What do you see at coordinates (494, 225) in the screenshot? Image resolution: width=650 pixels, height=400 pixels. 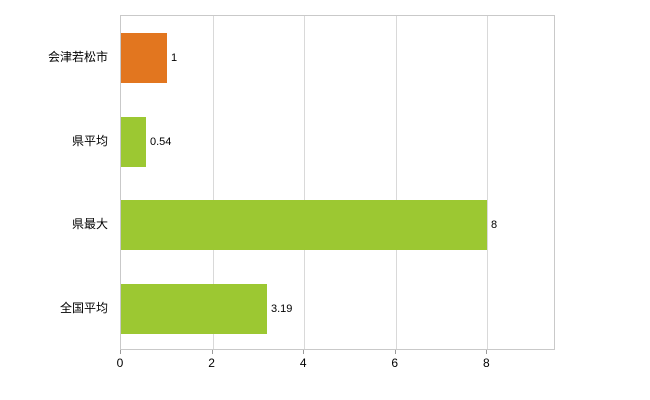 I see `value-label: 8` at bounding box center [494, 225].